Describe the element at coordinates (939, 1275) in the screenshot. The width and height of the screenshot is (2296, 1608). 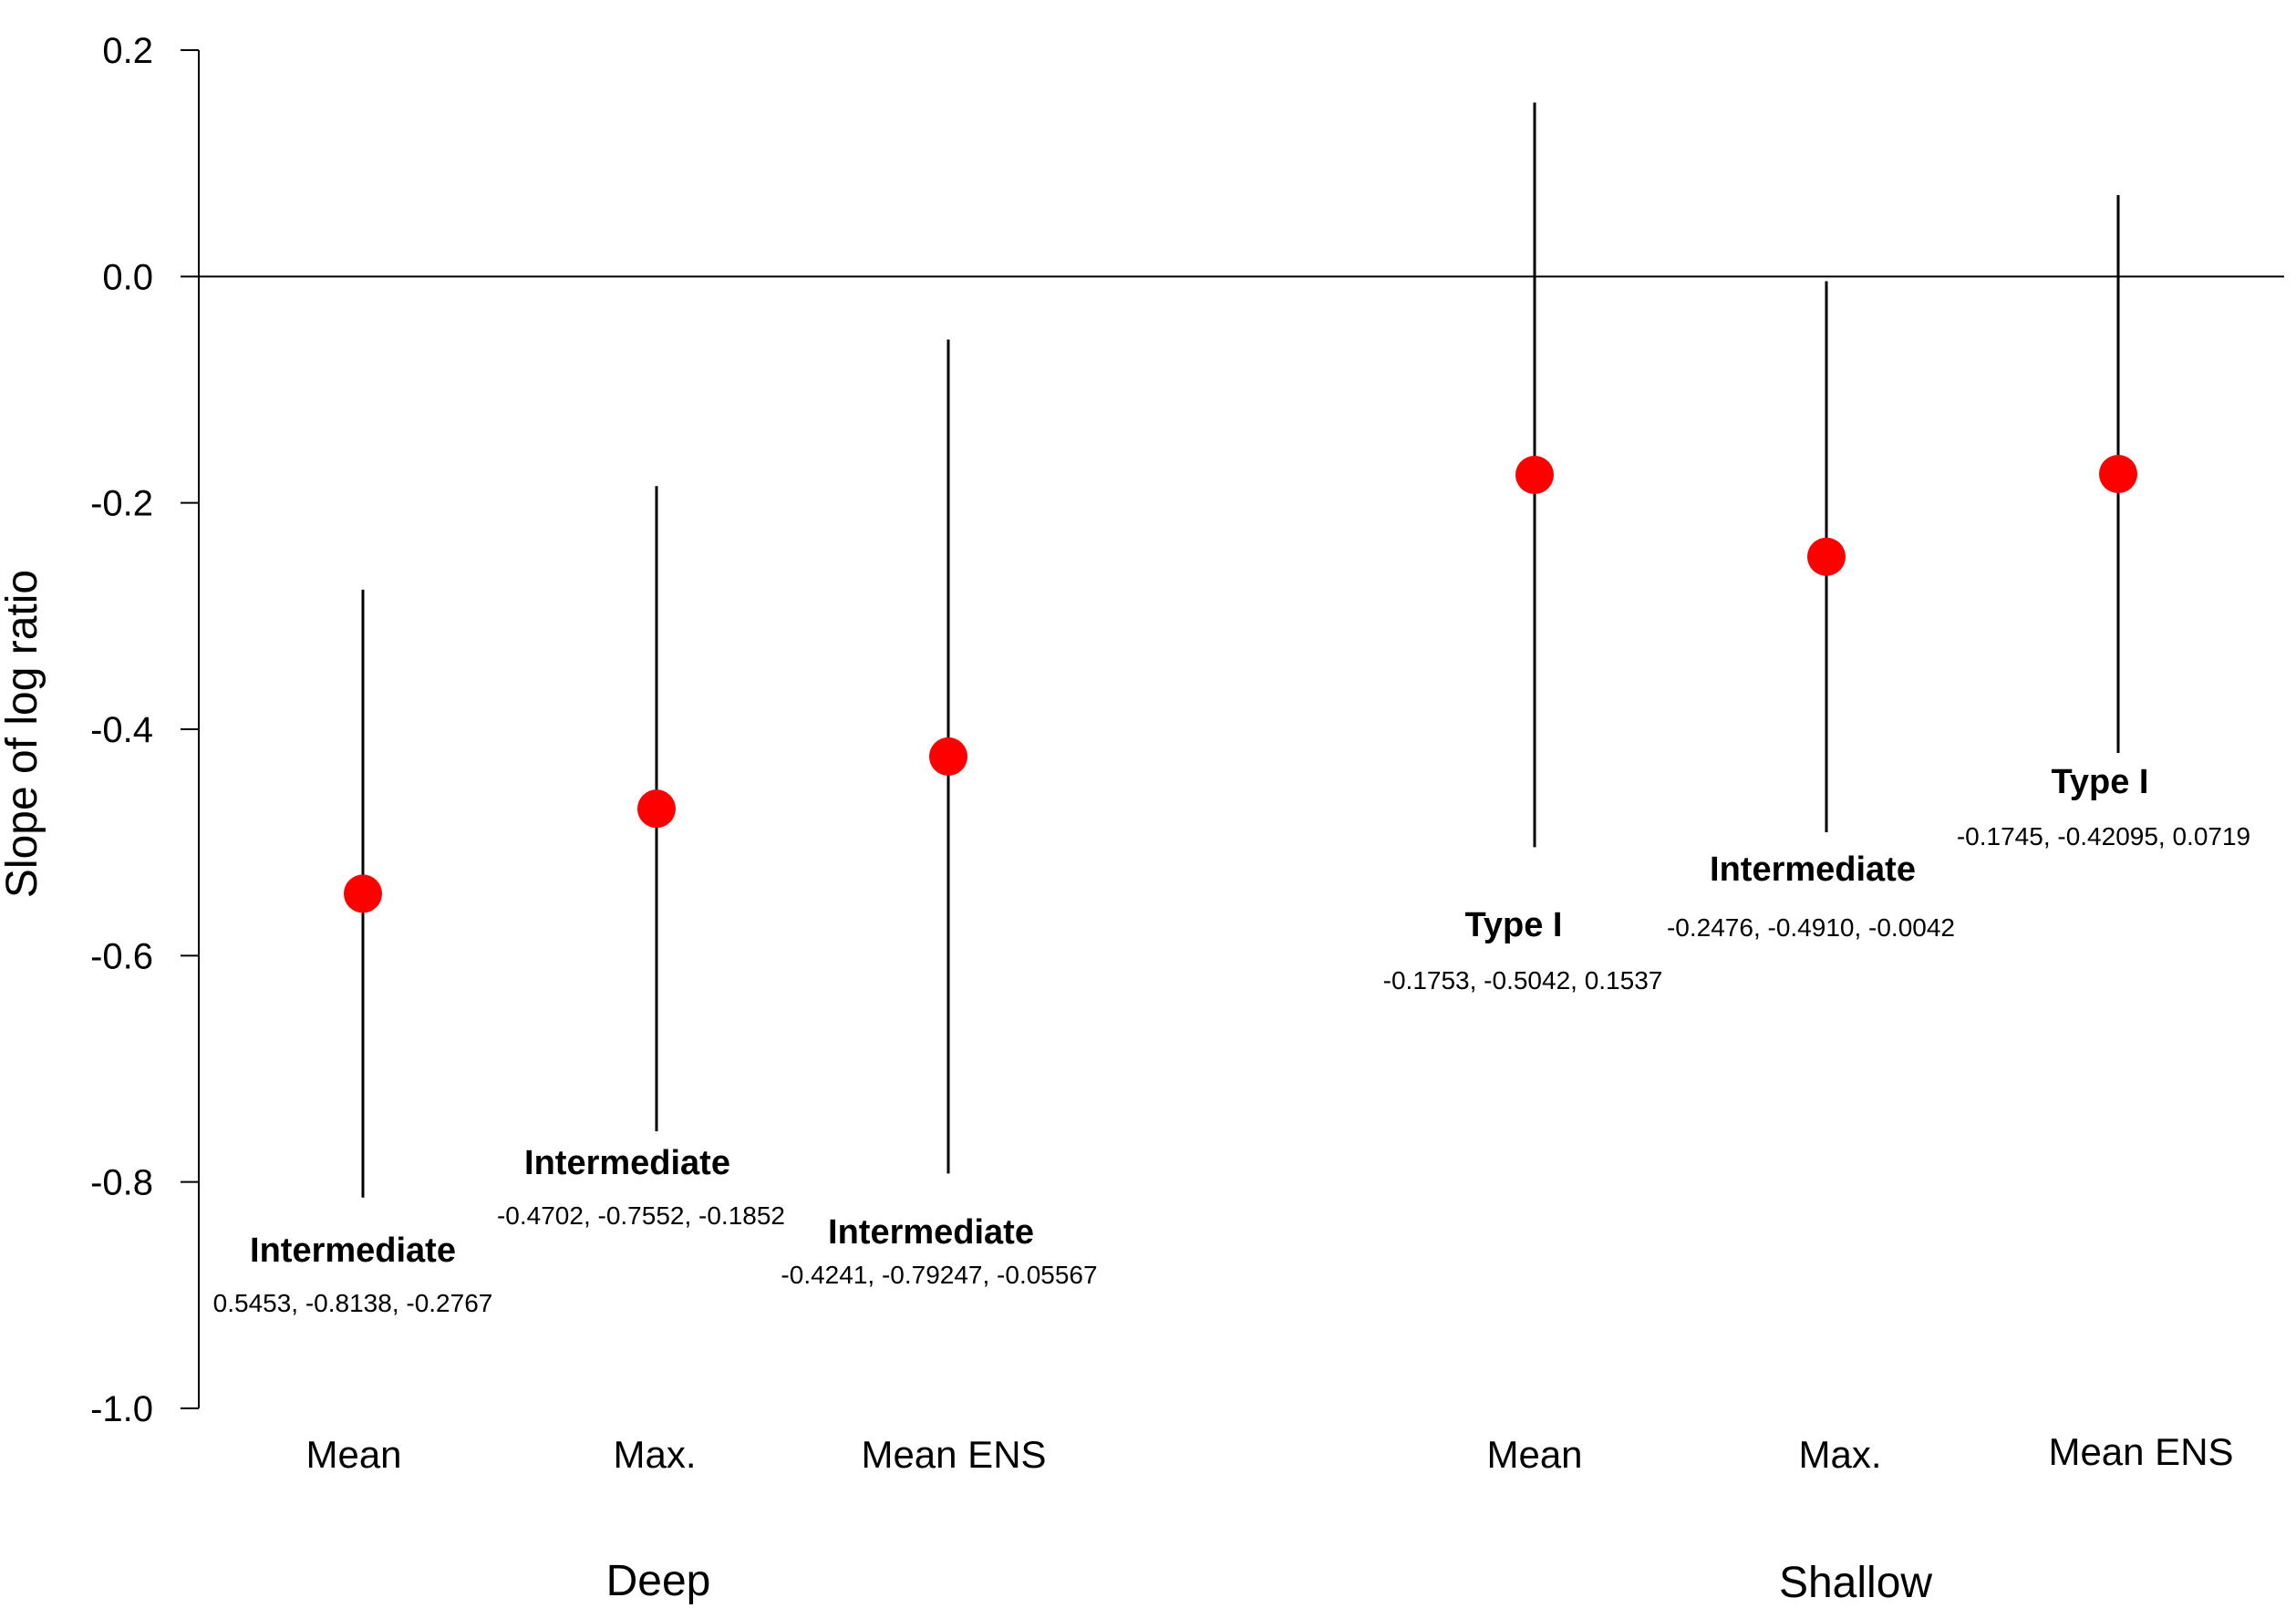
I see `values-label: -0.4241, -0.79247, -0.05567` at that location.